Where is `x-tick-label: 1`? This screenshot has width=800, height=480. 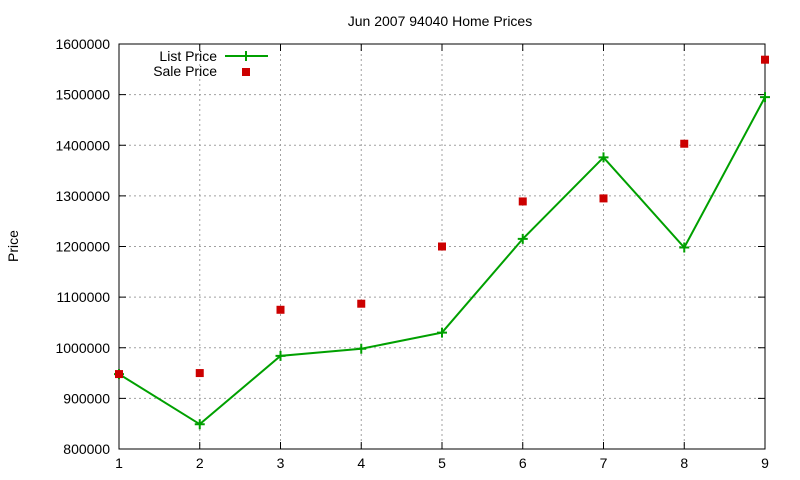 x-tick-label: 1 is located at coordinates (119, 463).